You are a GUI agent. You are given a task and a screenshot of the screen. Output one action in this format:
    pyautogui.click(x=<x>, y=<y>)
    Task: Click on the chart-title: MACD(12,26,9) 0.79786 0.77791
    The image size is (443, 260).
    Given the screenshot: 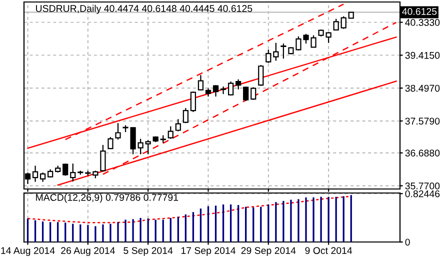 What is the action you would take?
    pyautogui.click(x=107, y=198)
    